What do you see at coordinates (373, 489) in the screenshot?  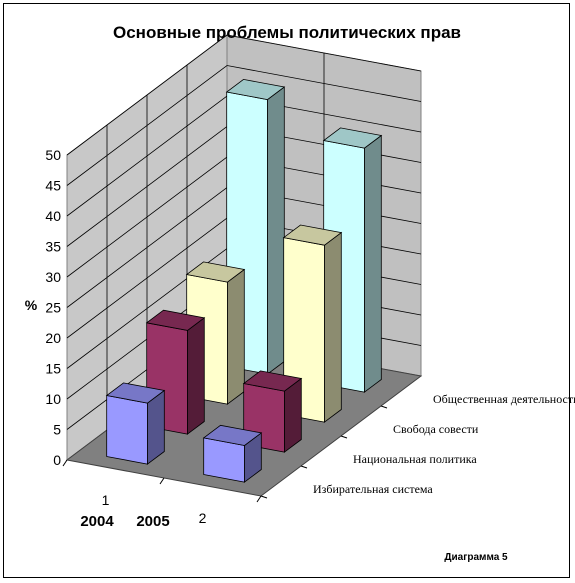 I see `depth-category-label: Избирательная система` at bounding box center [373, 489].